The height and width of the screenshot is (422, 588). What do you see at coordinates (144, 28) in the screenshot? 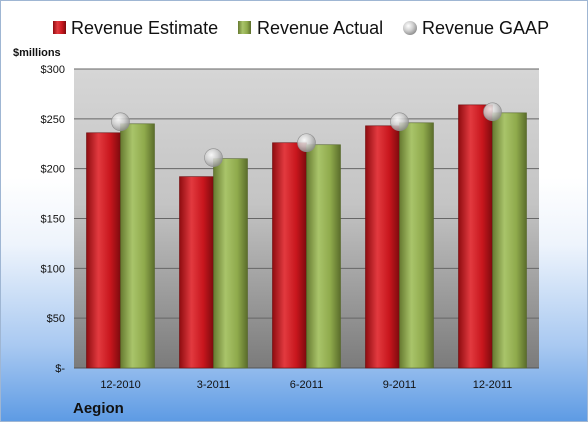
I see `legend-label-estimate: Revenue Estimate` at bounding box center [144, 28].